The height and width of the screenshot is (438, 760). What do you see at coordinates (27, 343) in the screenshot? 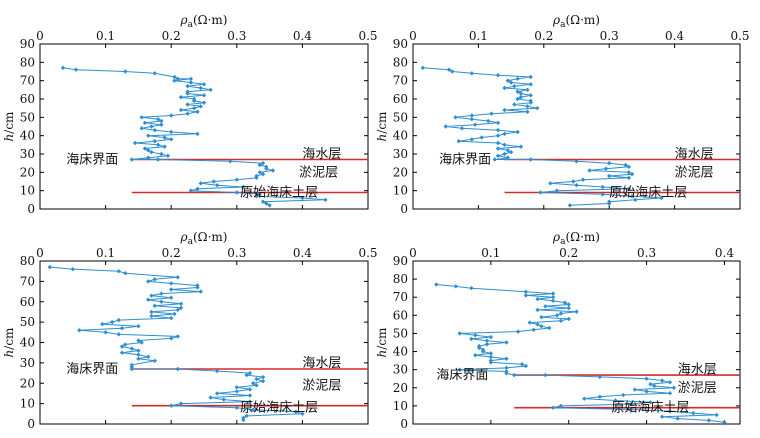
I see `y-tick-label: 40` at bounding box center [27, 343].